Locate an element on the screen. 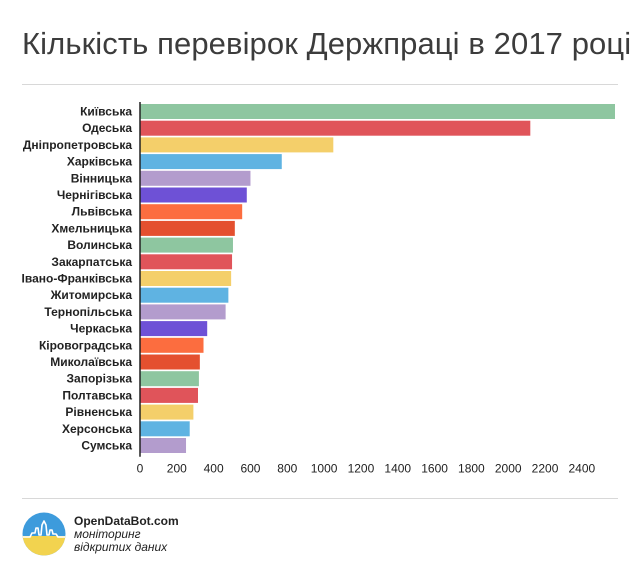 The image size is (640, 575). category-label: Сумська is located at coordinates (106, 446).